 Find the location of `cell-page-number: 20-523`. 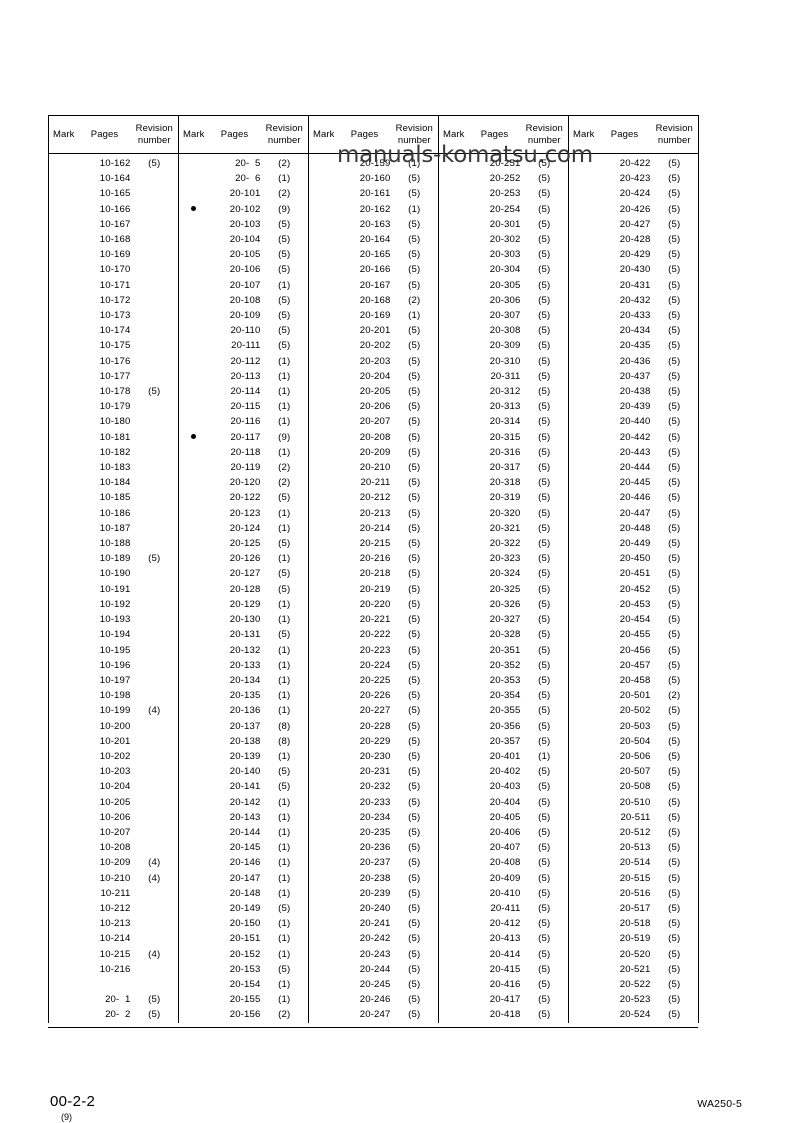

cell-page-number: 20-523 is located at coordinates (635, 1000).